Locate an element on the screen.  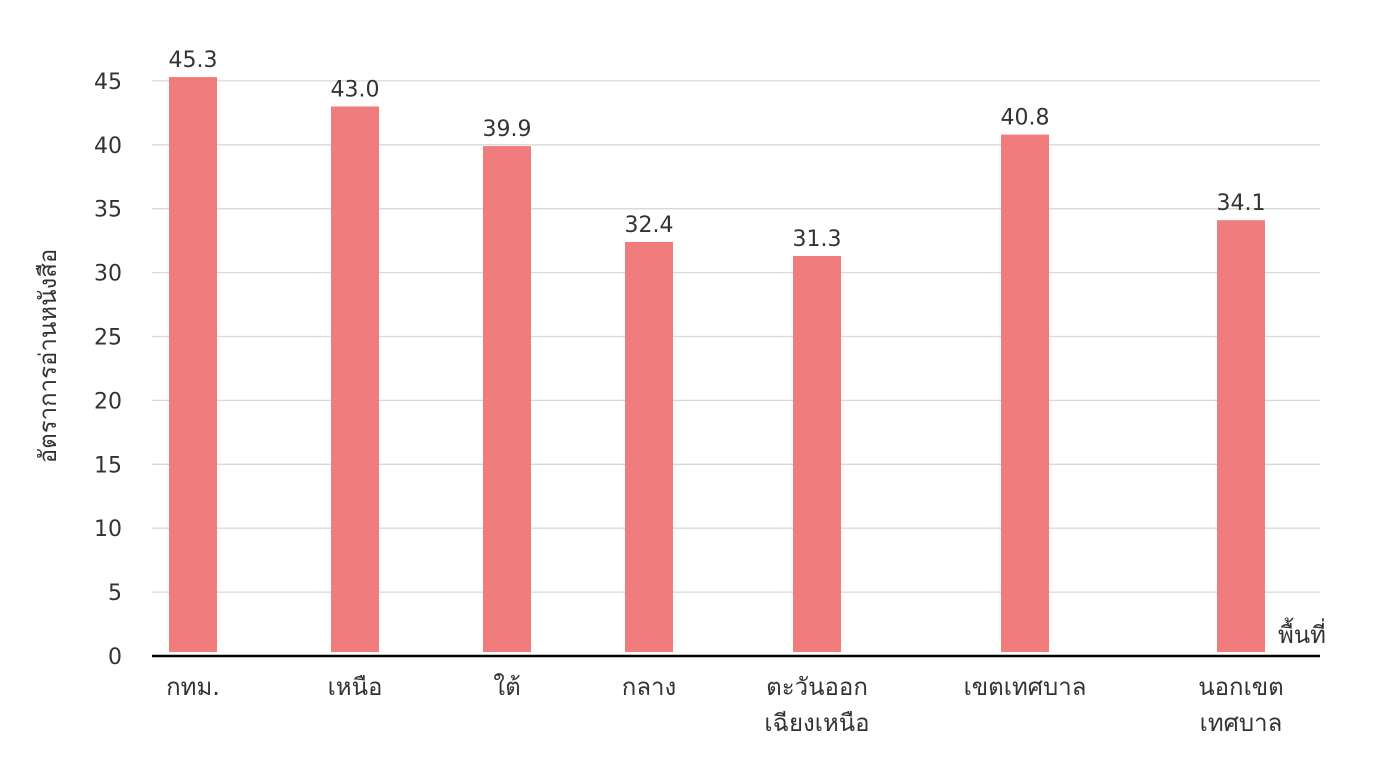
bar-value-label: 40.8 is located at coordinates (1025, 118).